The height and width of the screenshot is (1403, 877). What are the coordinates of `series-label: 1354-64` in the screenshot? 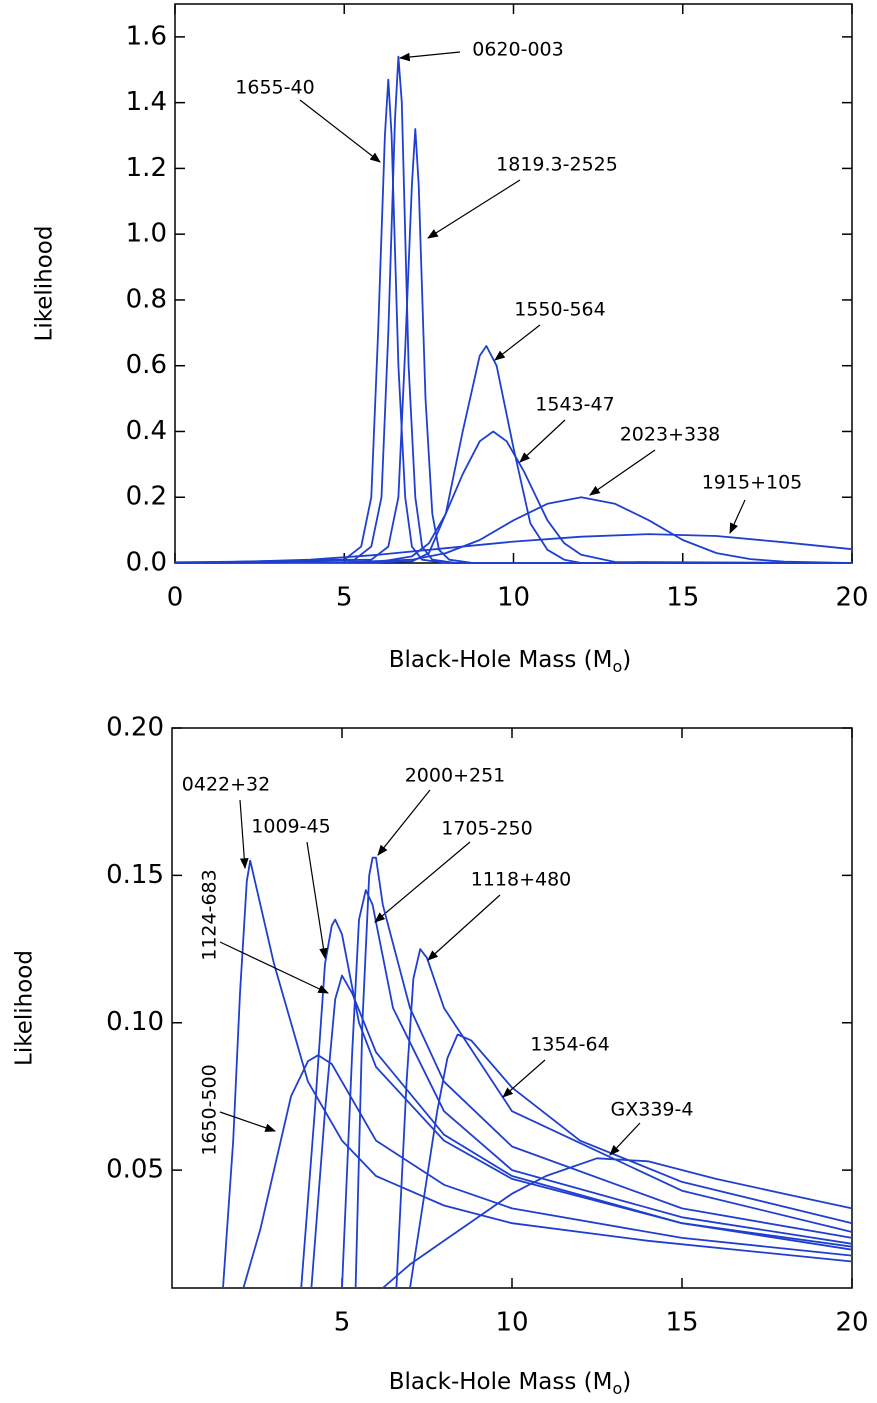 It's located at (569, 1045).